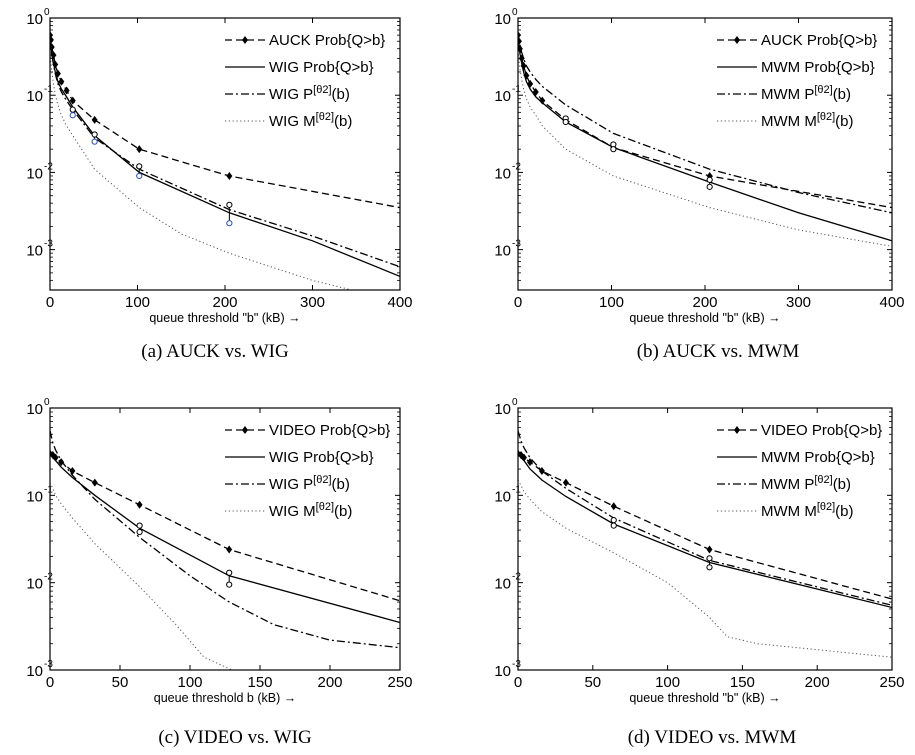 The width and height of the screenshot is (915, 755). What do you see at coordinates (310, 510) in the screenshot?
I see `legend-label: WIG M[θ2](b)` at bounding box center [310, 510].